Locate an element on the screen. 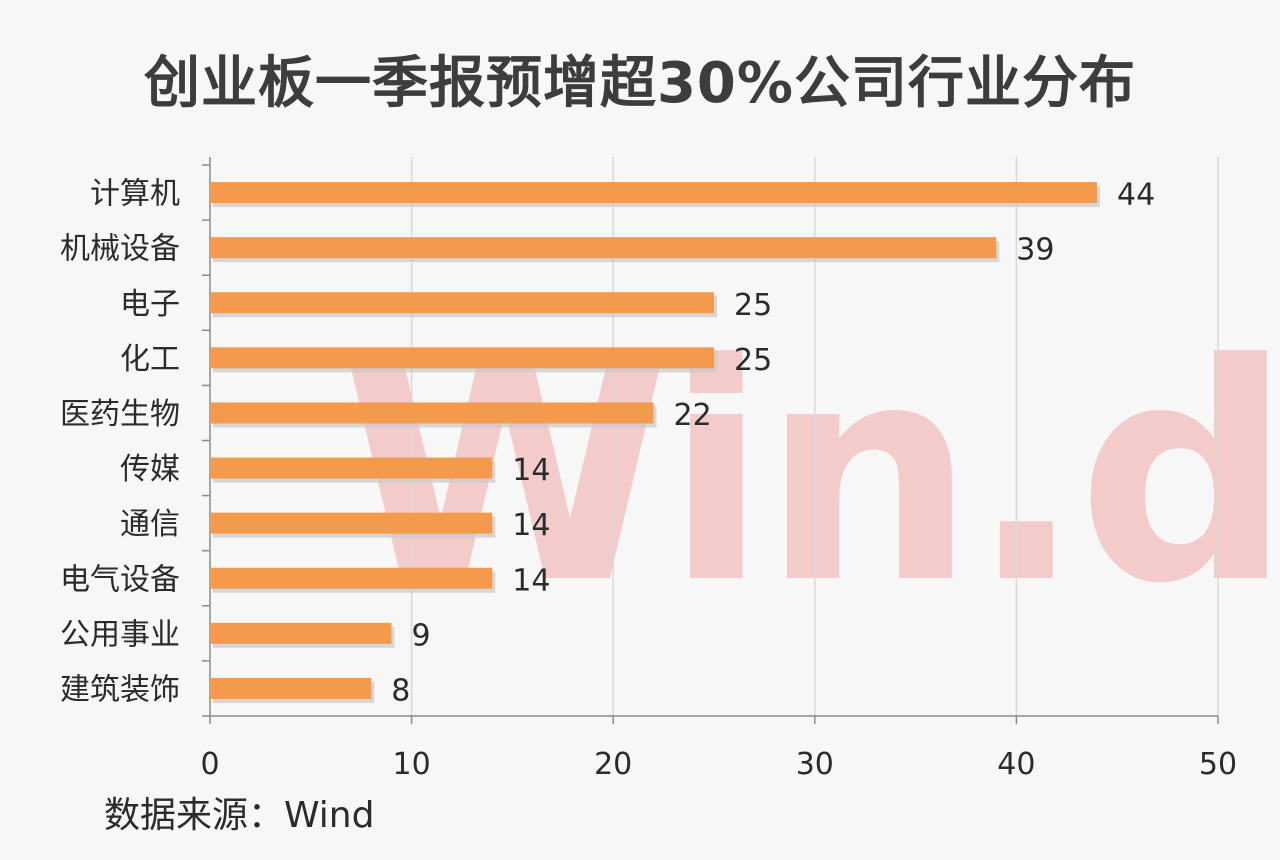 The width and height of the screenshot is (1280, 860). x-tick-label: 50 is located at coordinates (1218, 764).